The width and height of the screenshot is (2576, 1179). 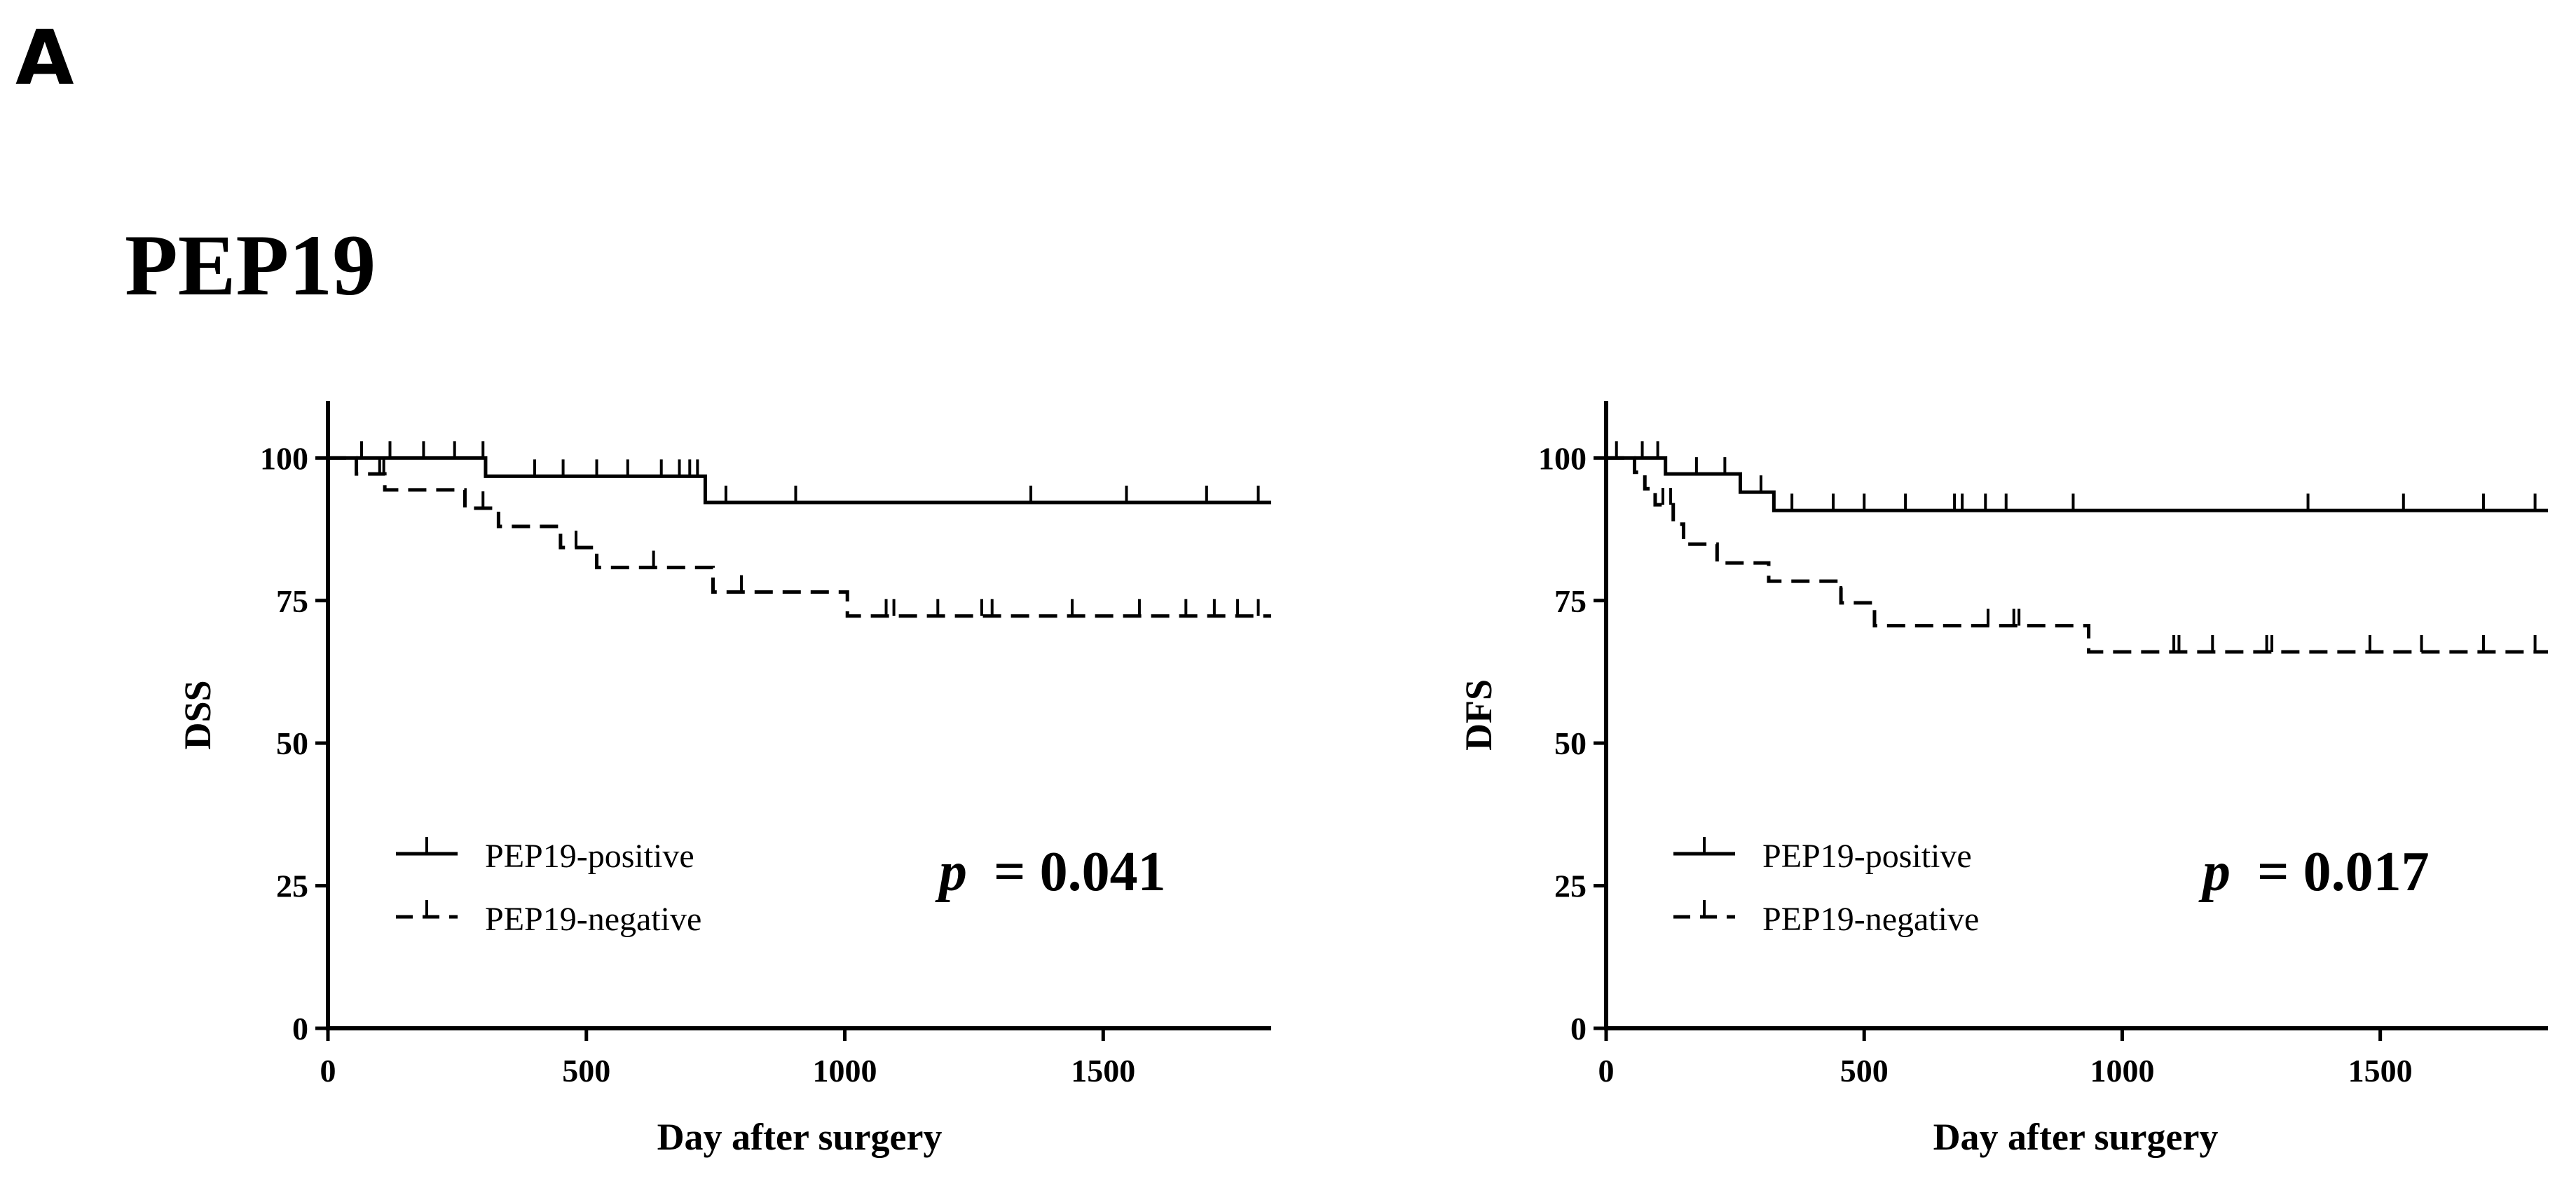 I want to click on dfs-x-axis-title: Day after surgery, so click(x=2076, y=1137).